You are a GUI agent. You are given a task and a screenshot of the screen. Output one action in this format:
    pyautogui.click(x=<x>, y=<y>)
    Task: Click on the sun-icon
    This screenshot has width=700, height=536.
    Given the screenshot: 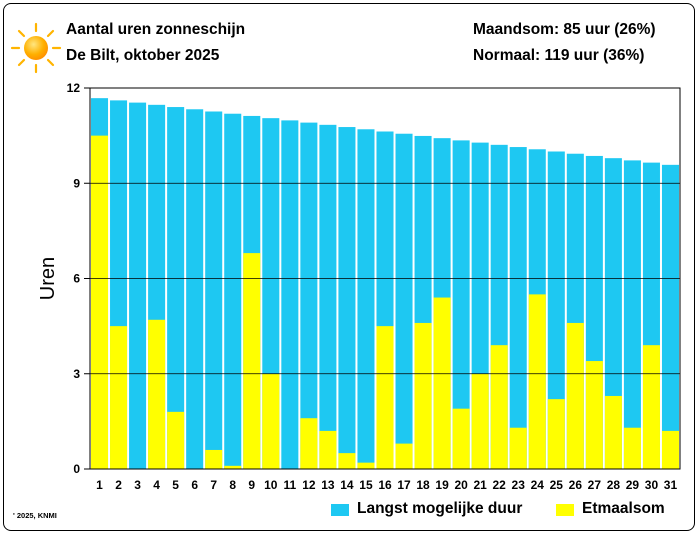 What is the action you would take?
    pyautogui.click(x=36, y=48)
    